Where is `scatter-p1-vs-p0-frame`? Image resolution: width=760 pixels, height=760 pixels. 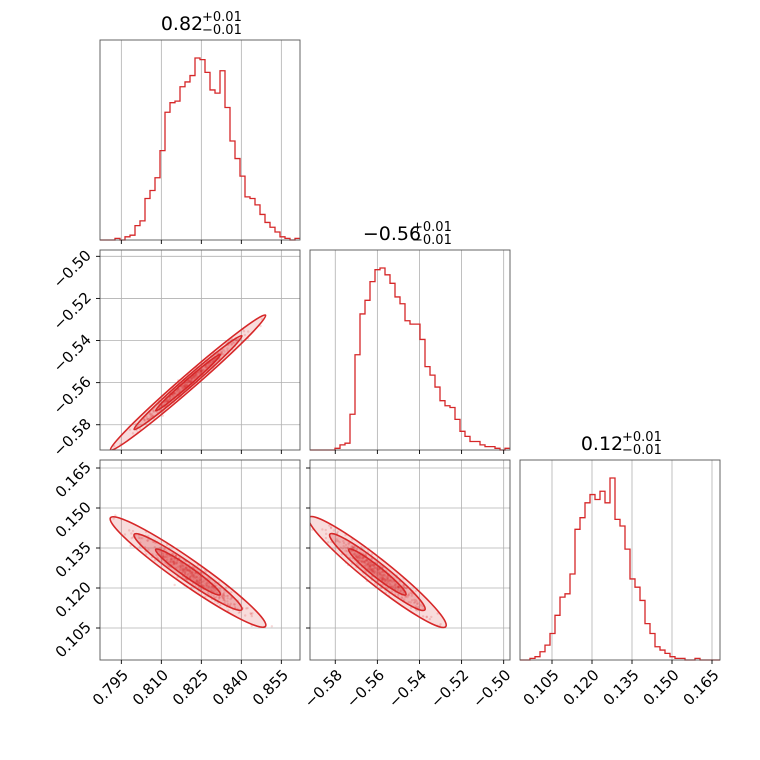 scatter-p1-vs-p0-frame is located at coordinates (200, 350).